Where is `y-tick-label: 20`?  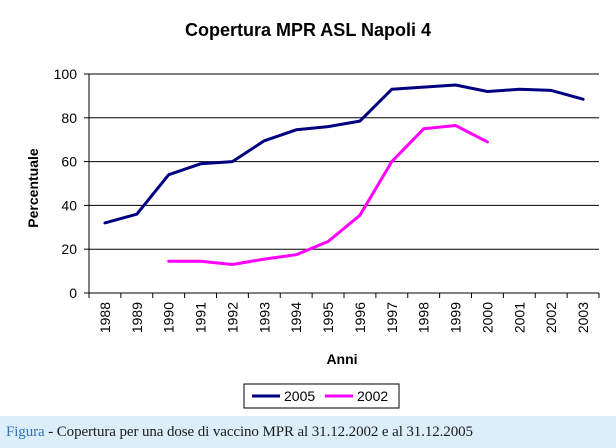
y-tick-label: 20 is located at coordinates (69, 249).